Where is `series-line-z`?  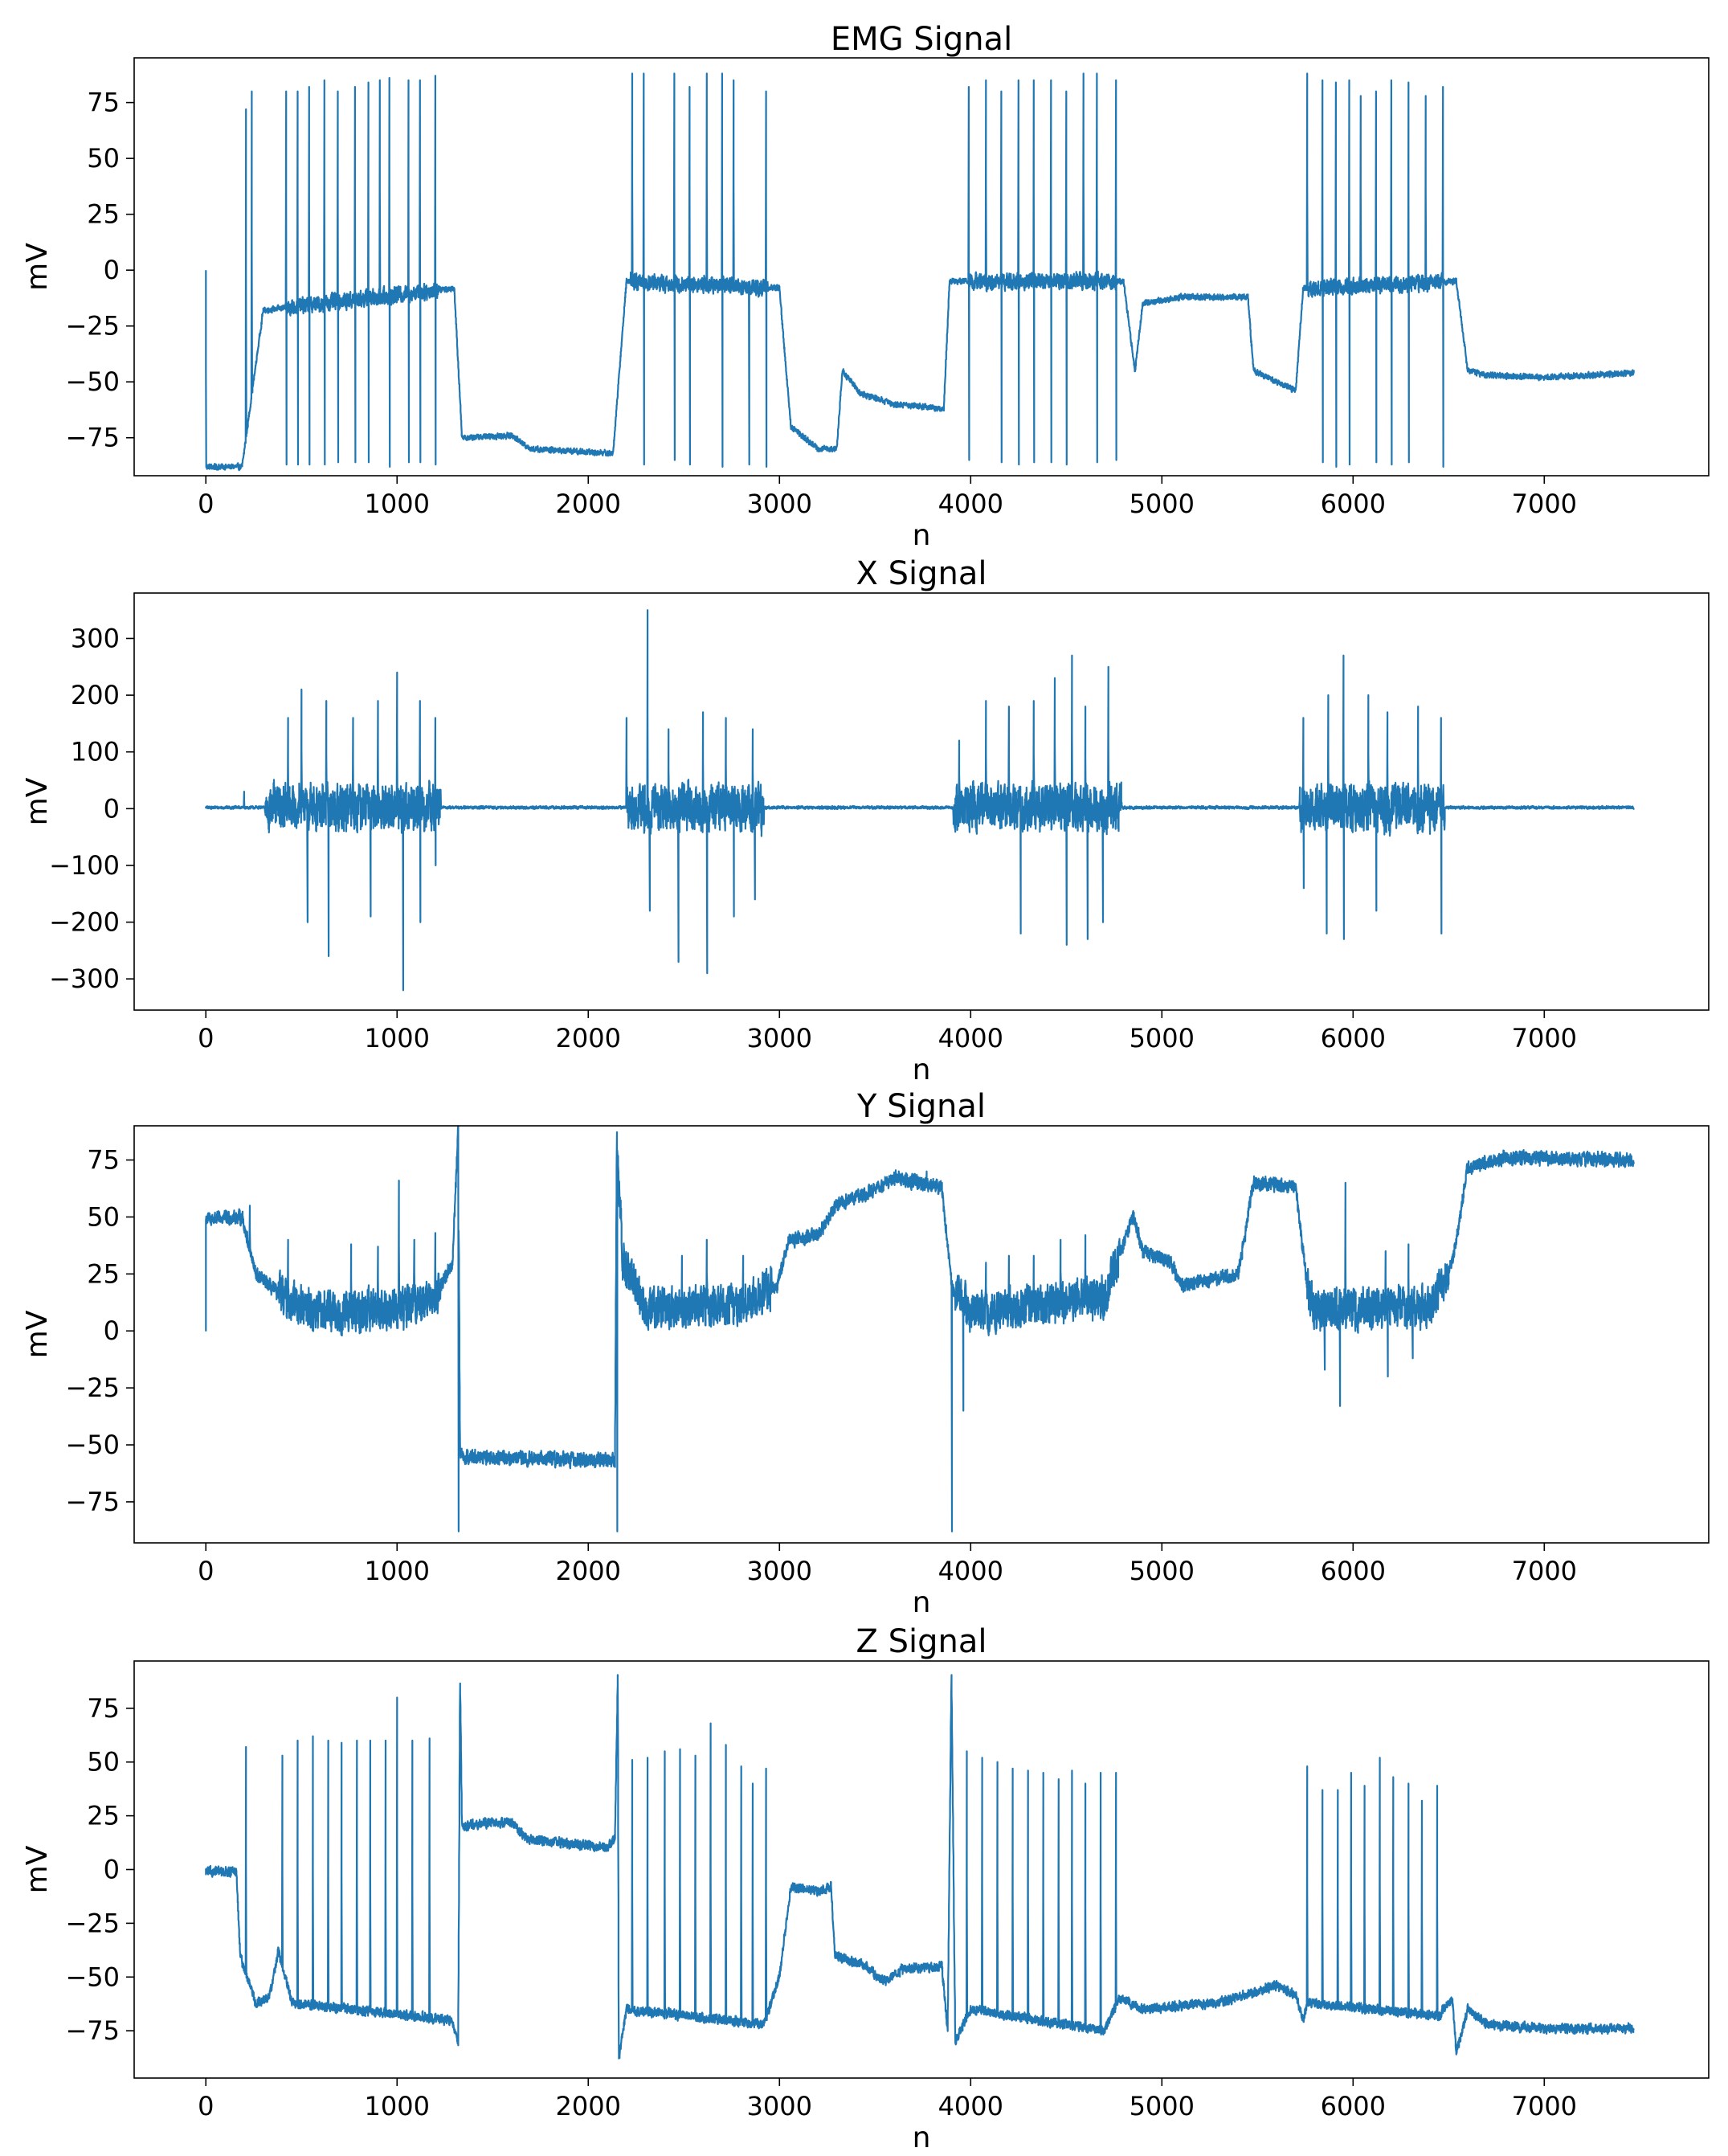 series-line-z is located at coordinates (920, 1867).